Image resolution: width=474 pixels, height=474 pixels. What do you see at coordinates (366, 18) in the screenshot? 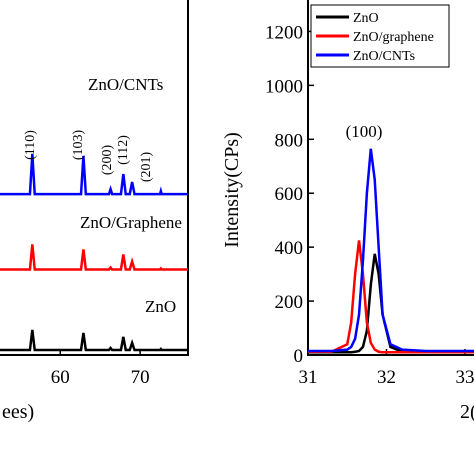
I see `legend-label: ZnO` at bounding box center [366, 18].